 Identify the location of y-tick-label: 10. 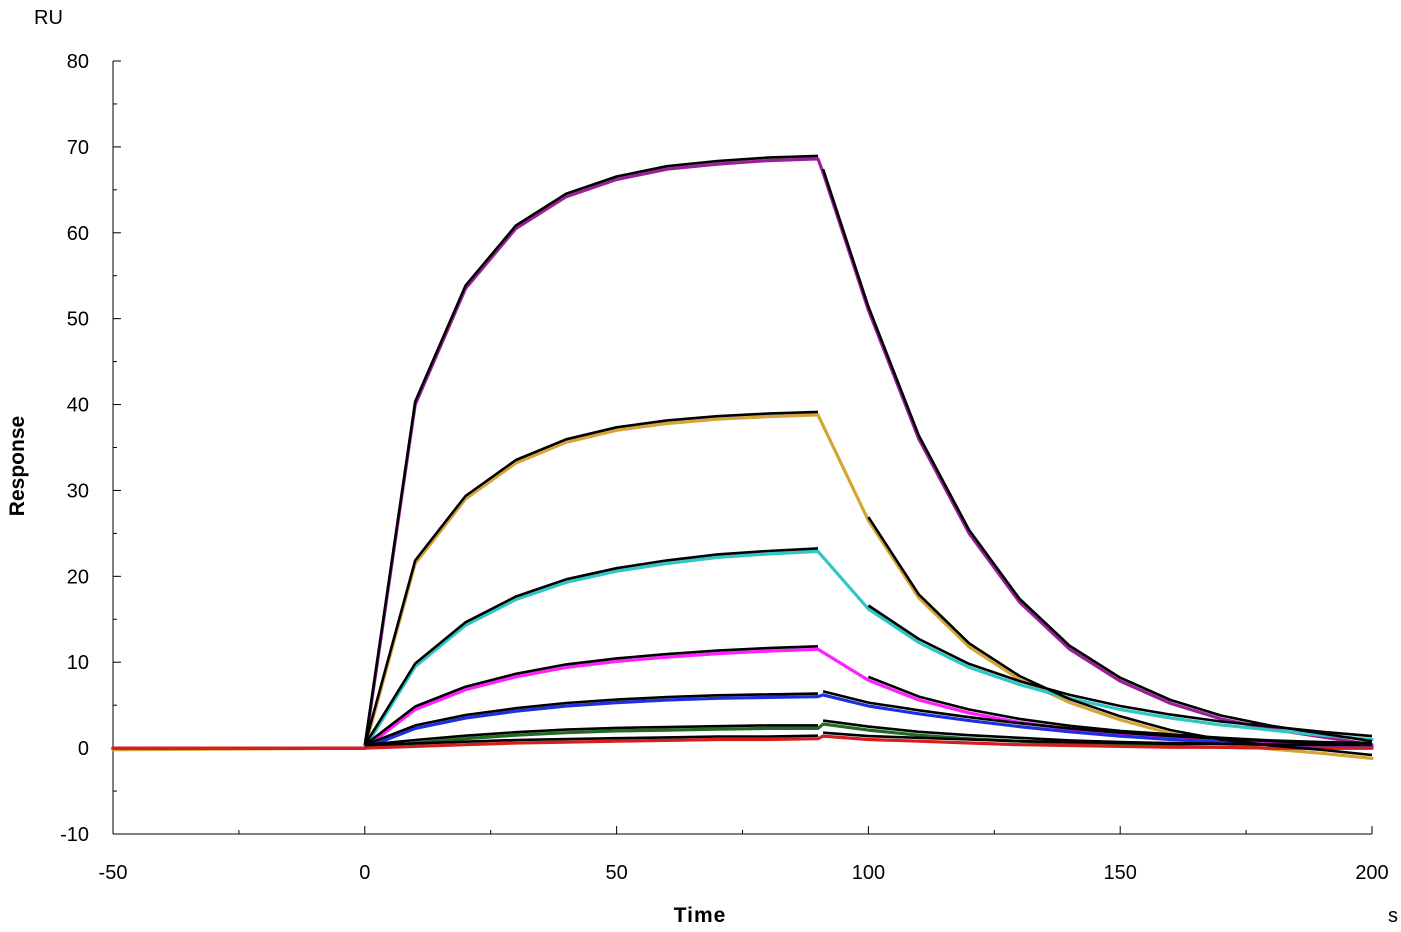
(78, 663).